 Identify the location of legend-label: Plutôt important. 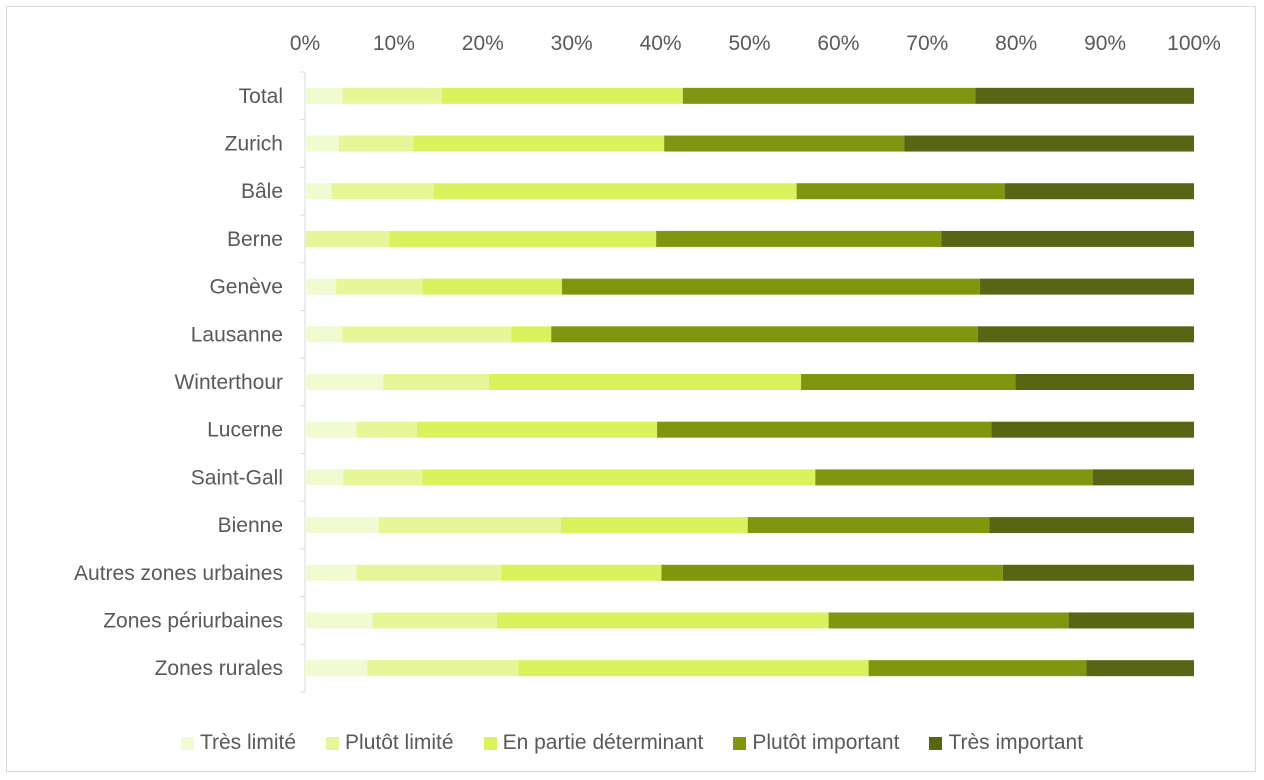
(826, 742).